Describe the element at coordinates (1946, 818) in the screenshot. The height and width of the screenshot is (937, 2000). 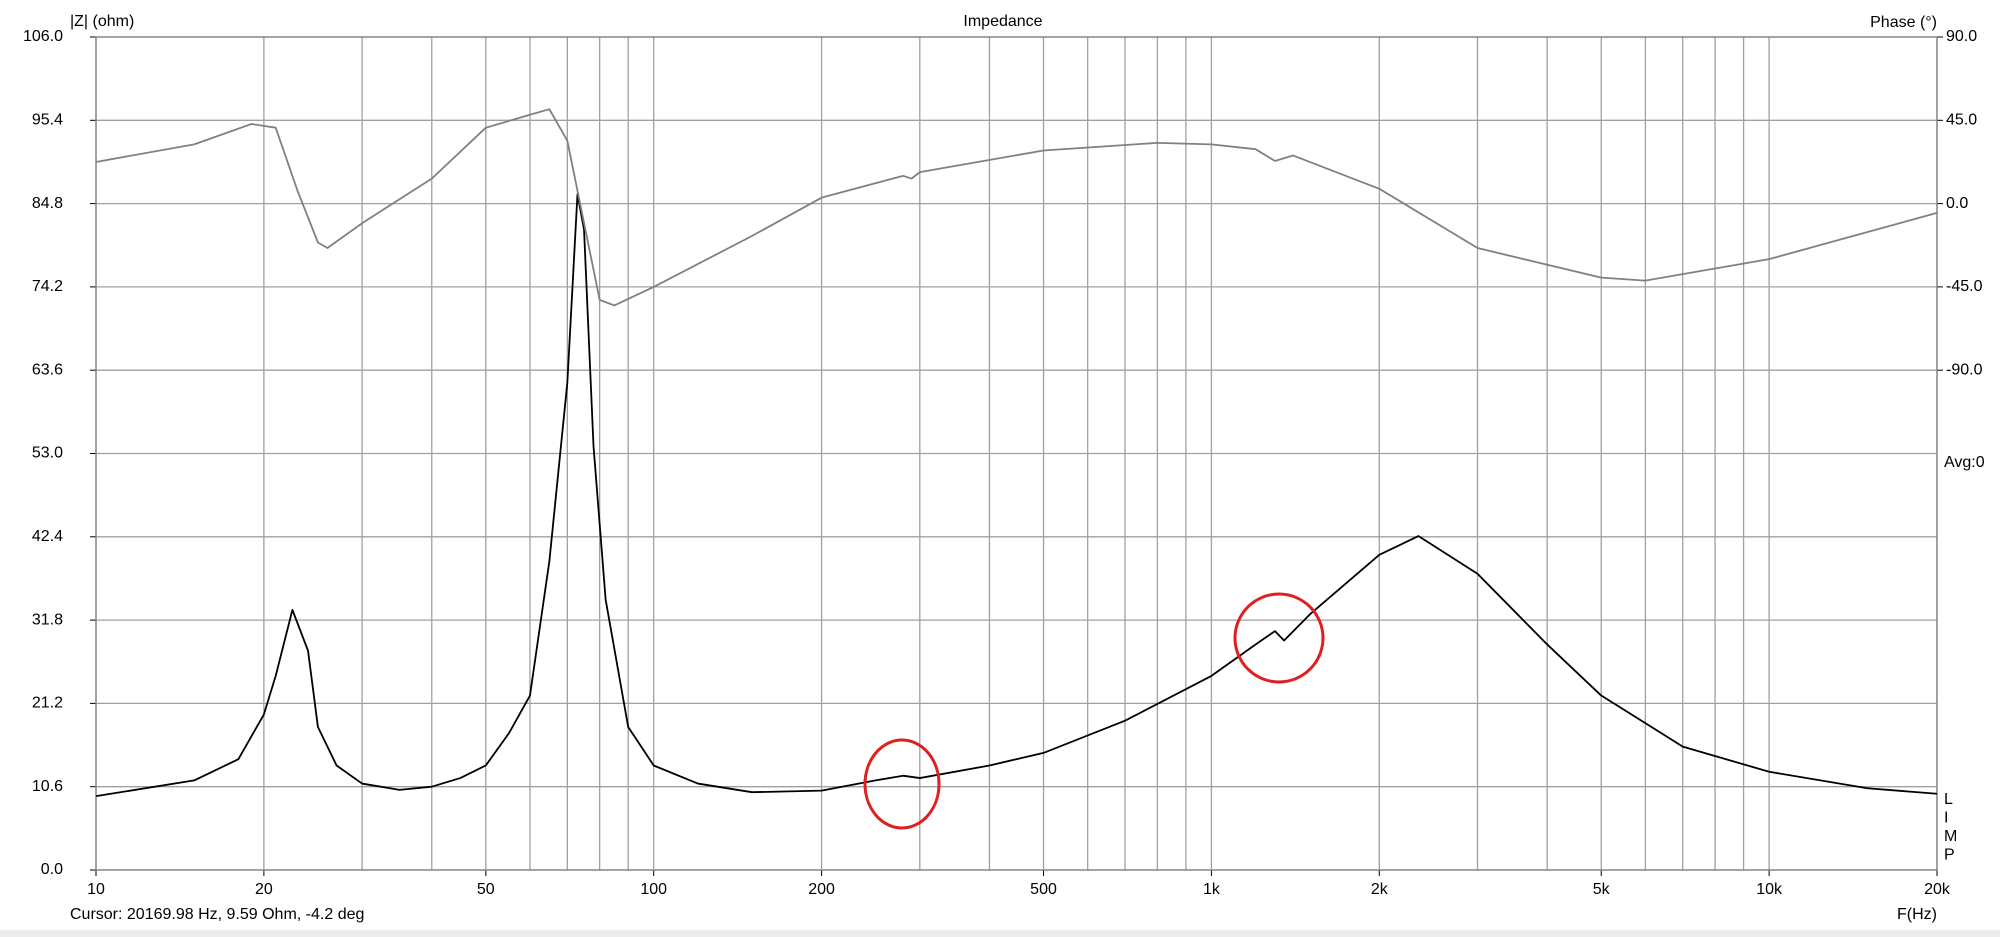
I see `side-letter: I` at that location.